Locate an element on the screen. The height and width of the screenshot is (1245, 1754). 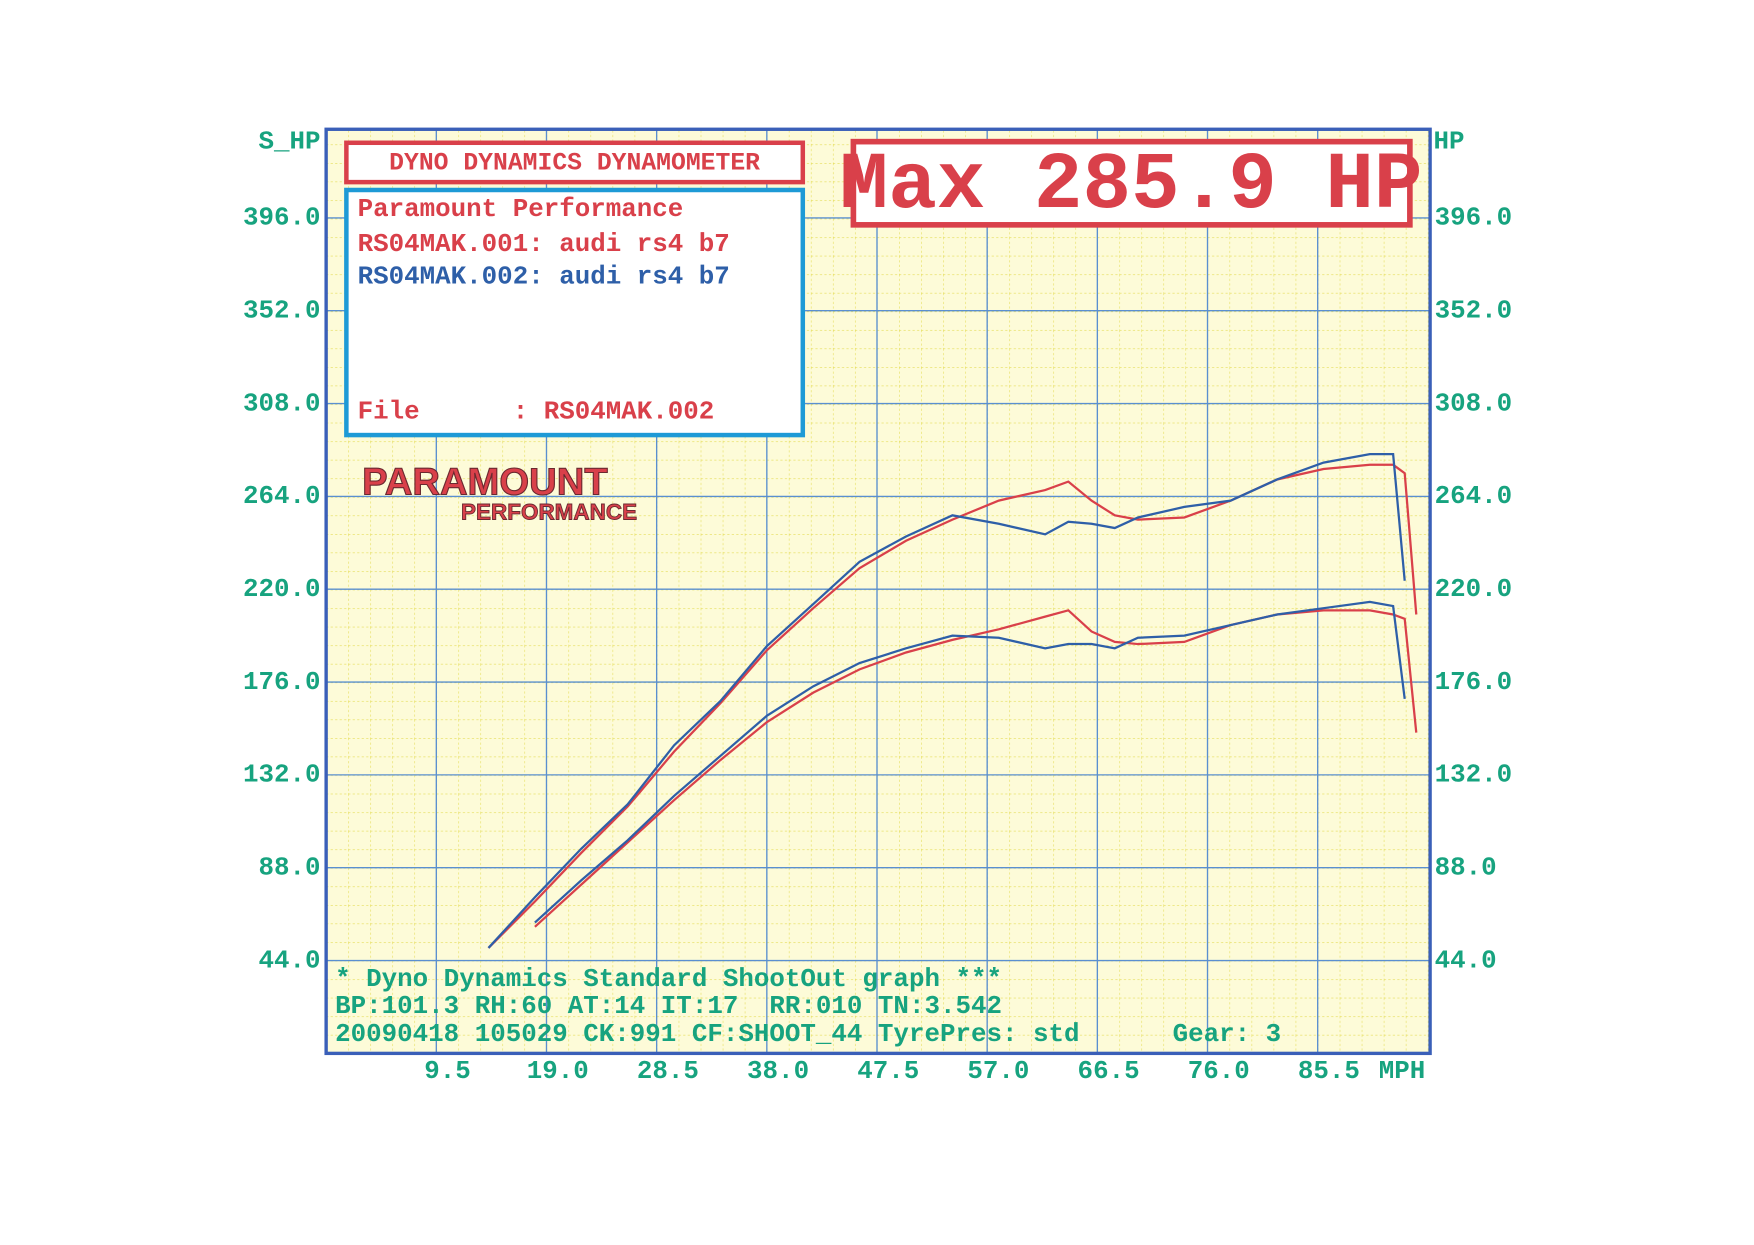
x-tick-label: 47.5 is located at coordinates (888, 1071).